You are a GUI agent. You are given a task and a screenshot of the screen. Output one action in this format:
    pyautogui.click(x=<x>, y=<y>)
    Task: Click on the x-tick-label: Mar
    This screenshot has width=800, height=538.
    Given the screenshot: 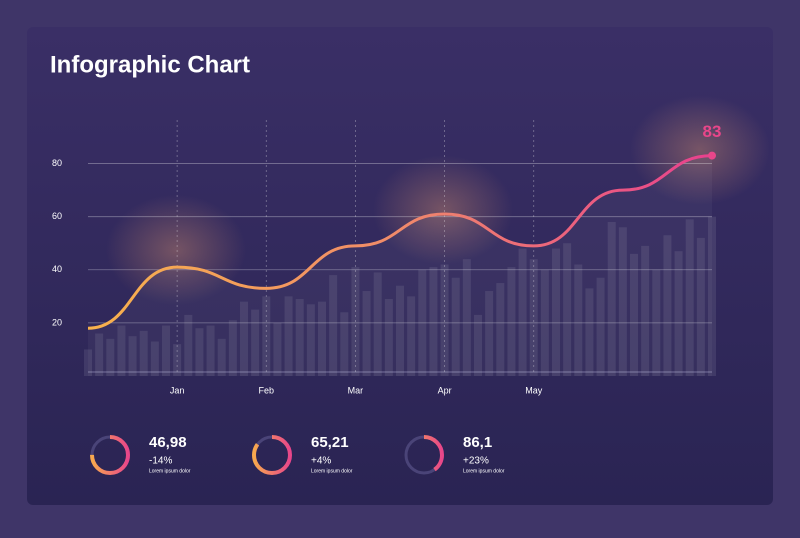 What is the action you would take?
    pyautogui.click(x=356, y=390)
    